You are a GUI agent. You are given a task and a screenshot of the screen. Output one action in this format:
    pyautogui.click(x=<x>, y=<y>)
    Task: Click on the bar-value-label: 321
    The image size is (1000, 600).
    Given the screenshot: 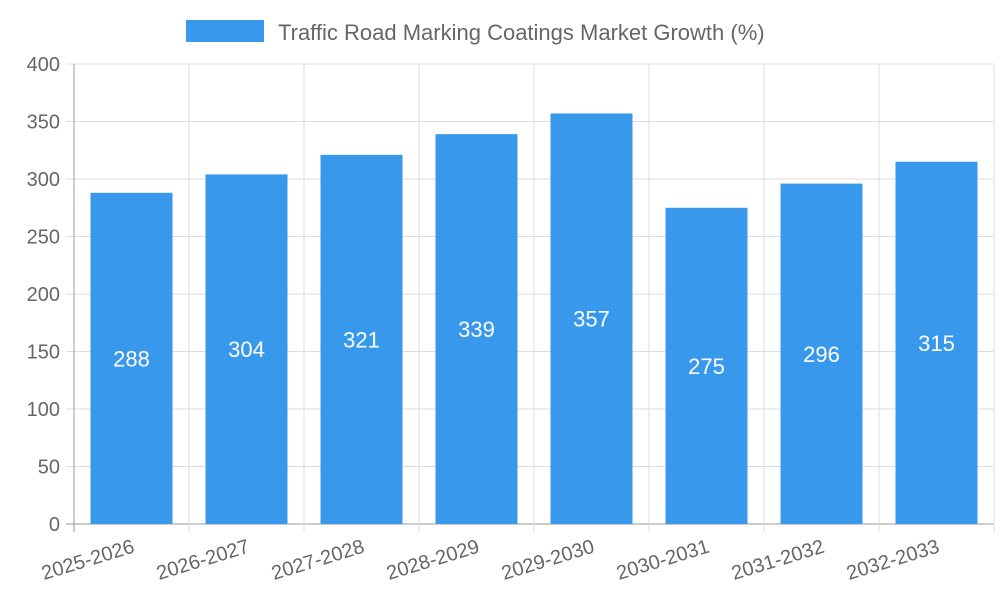 What is the action you would take?
    pyautogui.click(x=361, y=339)
    